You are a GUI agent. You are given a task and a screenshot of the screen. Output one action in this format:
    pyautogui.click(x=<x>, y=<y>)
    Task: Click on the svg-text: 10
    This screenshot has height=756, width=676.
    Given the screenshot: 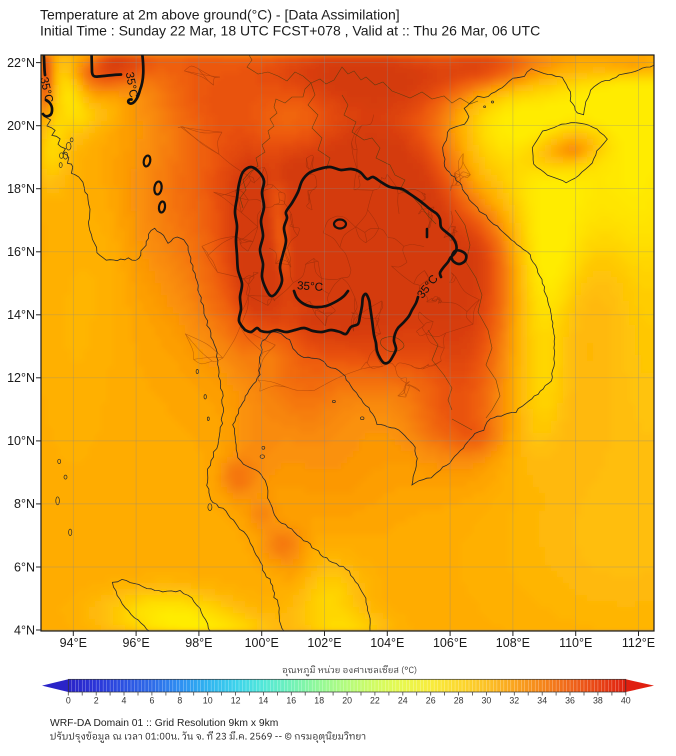 What is the action you would take?
    pyautogui.click(x=208, y=701)
    